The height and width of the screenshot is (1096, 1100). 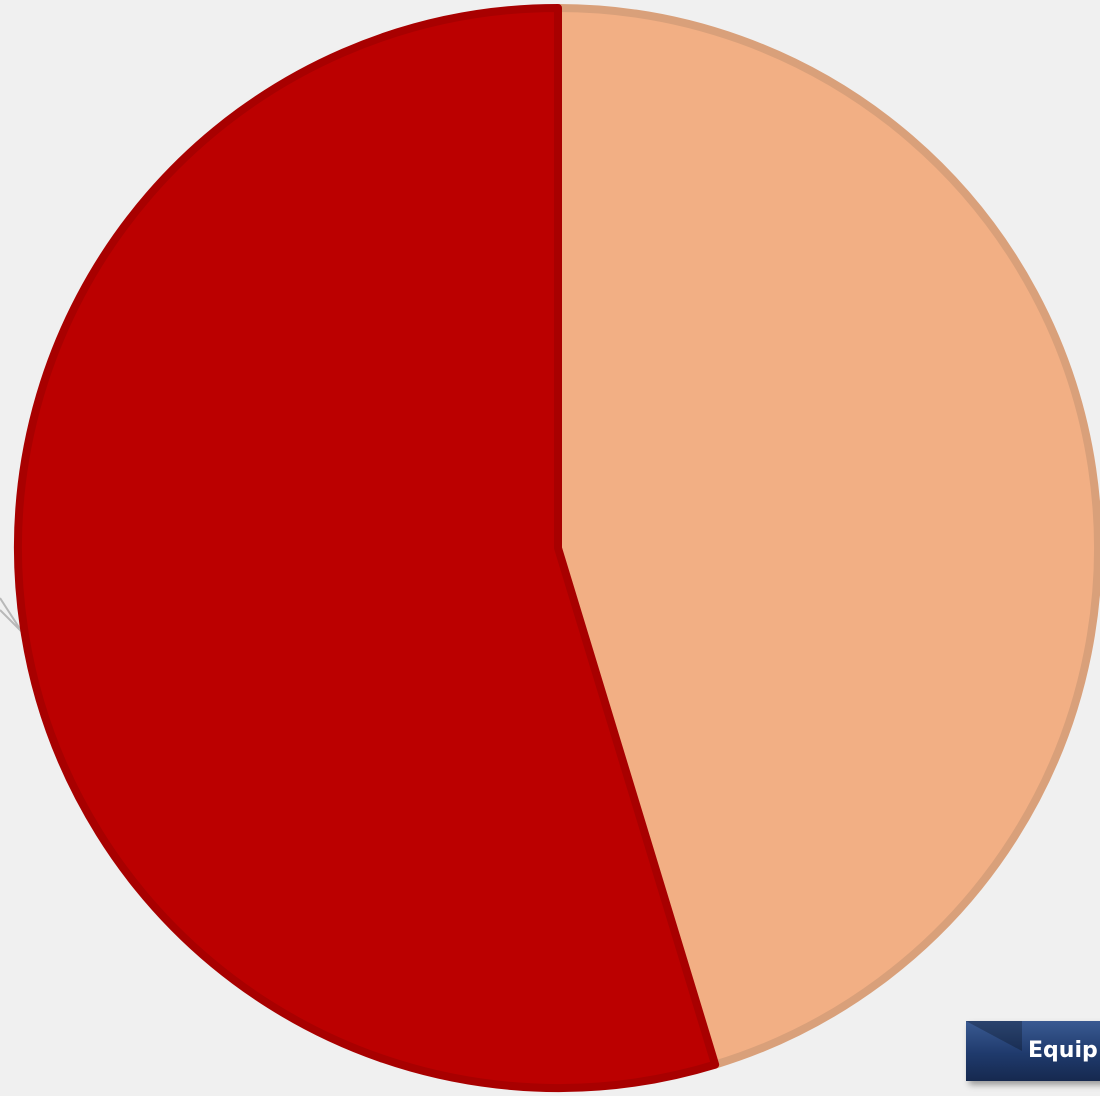 What do you see at coordinates (994, 1036) in the screenshot?
I see `label-bevel` at bounding box center [994, 1036].